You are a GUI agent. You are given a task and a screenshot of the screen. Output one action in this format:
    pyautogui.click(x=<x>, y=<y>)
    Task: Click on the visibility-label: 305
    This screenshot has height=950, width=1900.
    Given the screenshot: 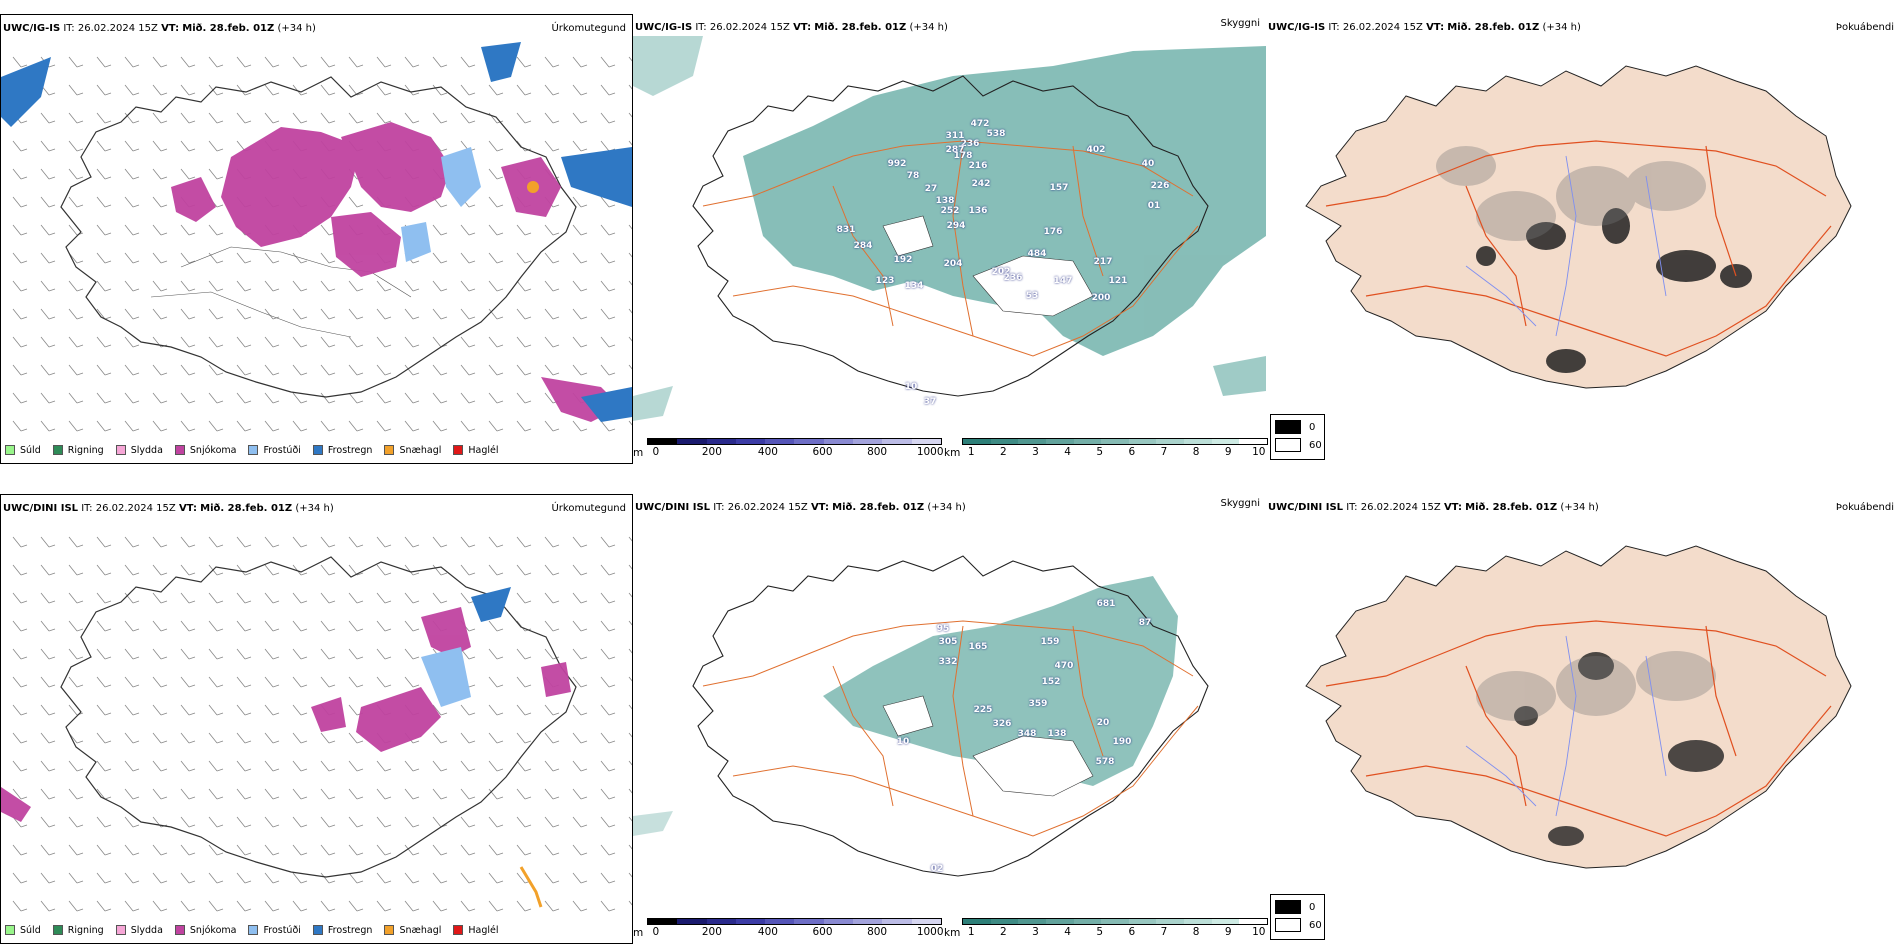 What is the action you would take?
    pyautogui.click(x=948, y=642)
    